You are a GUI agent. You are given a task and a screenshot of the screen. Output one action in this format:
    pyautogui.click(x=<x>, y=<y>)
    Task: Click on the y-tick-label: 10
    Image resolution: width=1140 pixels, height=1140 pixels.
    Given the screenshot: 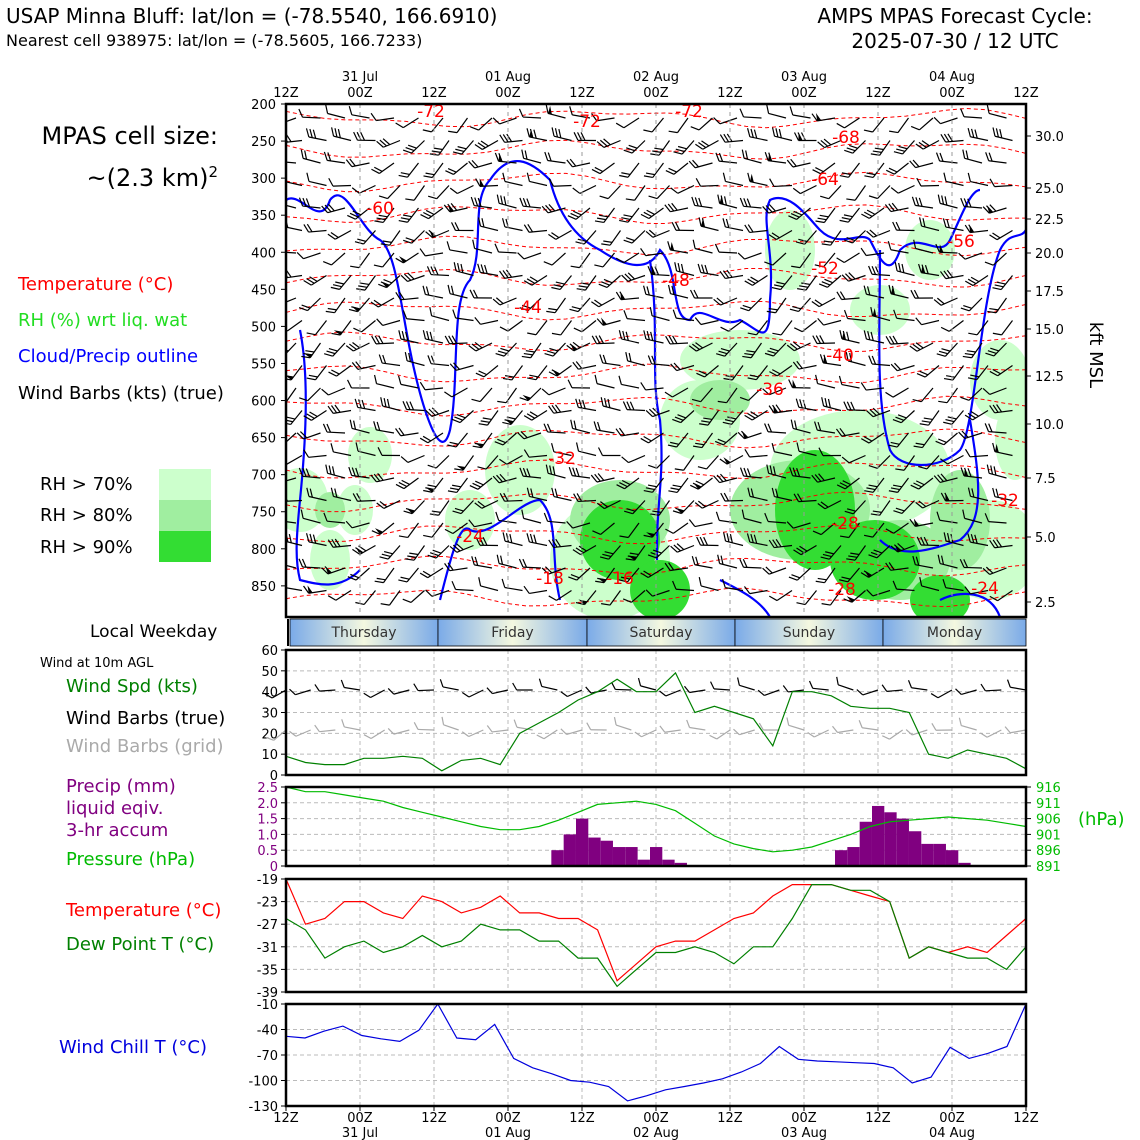 What is the action you would take?
    pyautogui.click(x=269, y=755)
    